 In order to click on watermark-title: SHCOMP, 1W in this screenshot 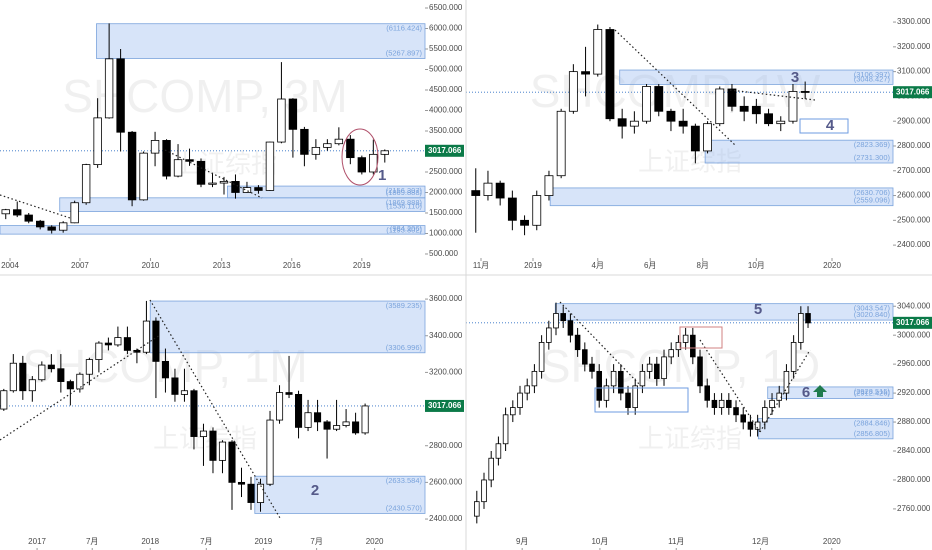, I will do `click(675, 91)`.